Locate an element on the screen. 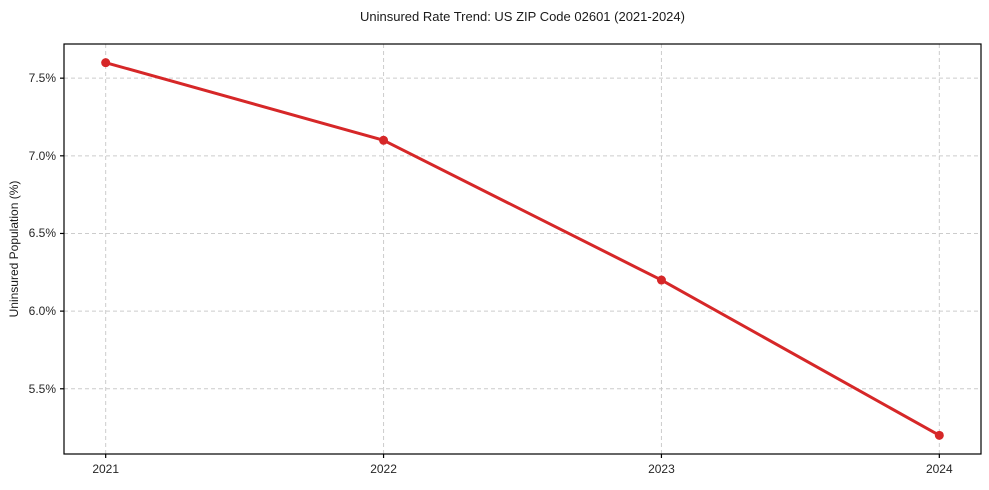 This screenshot has height=490, width=989. x-tick-label: 2021 is located at coordinates (106, 469).